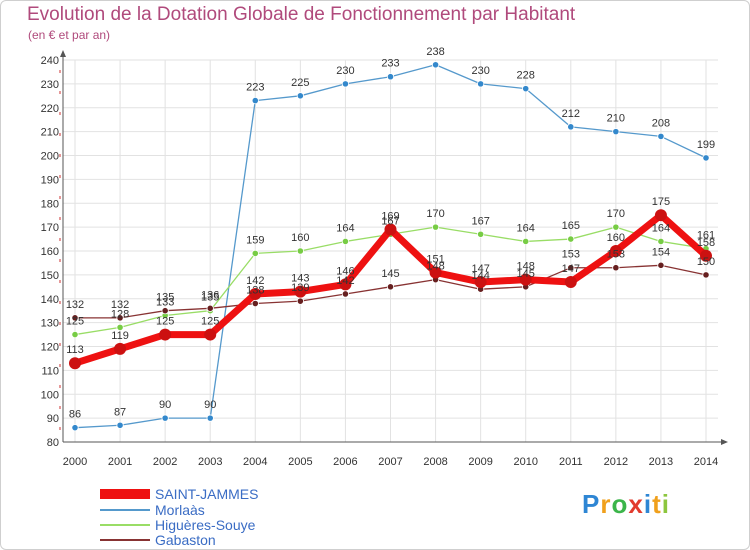  What do you see at coordinates (571, 462) in the screenshot?
I see `x-tick-label: 2011` at bounding box center [571, 462].